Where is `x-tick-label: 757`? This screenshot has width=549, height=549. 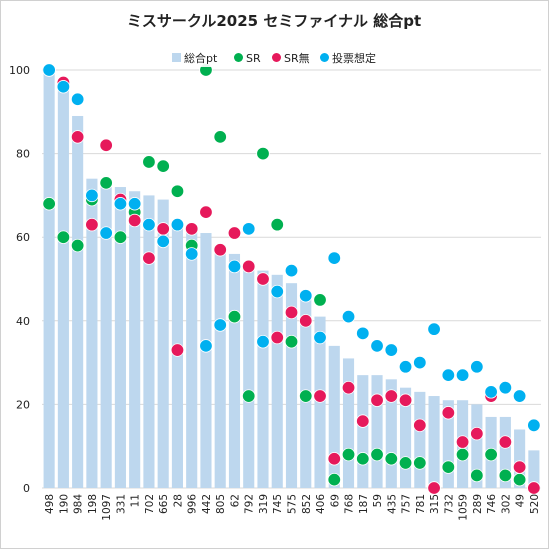
x-tick-label: 757 is located at coordinates (407, 504).